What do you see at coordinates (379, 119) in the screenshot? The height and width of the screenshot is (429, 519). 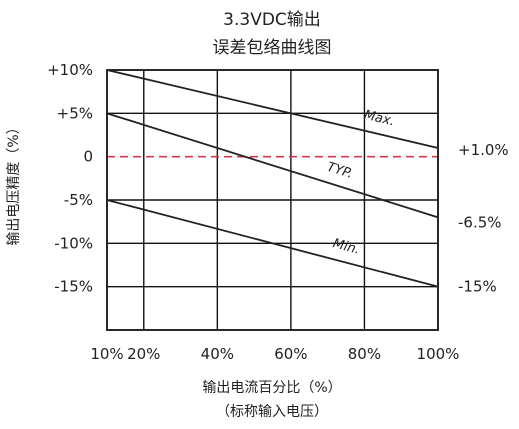 I see `series-label-max: Max.` at bounding box center [379, 119].